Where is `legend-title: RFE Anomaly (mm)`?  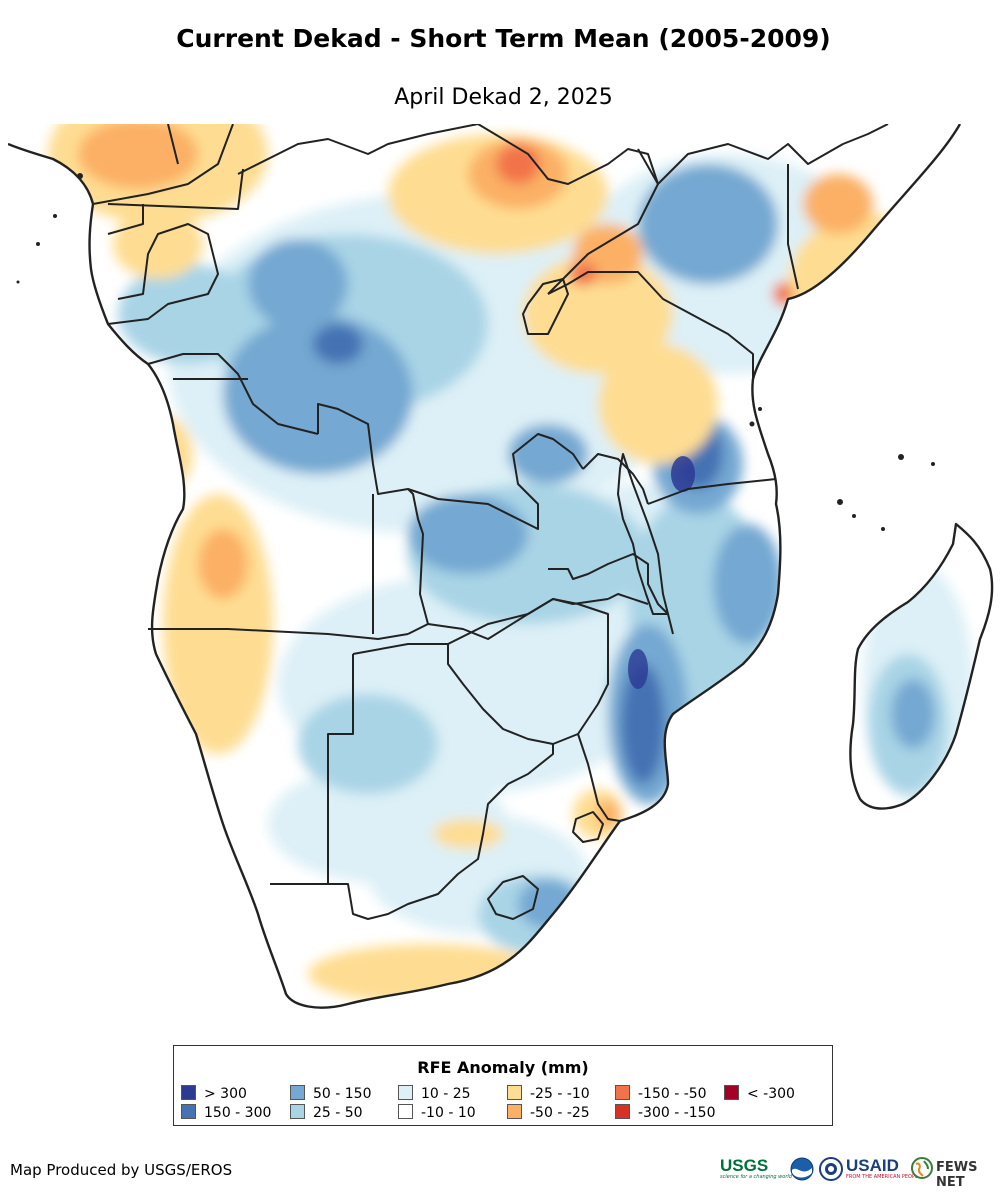 legend-title: RFE Anomaly (mm) is located at coordinates (503, 1067).